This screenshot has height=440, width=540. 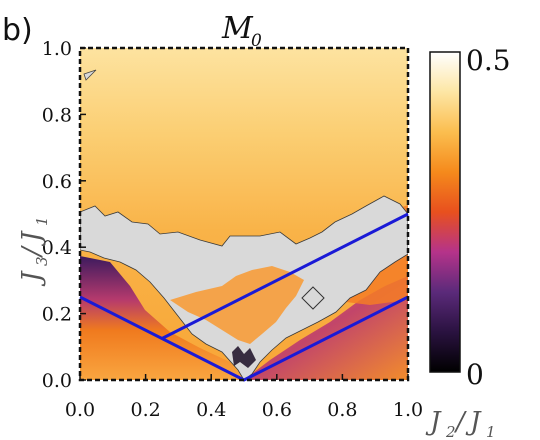 I want to click on y-tick-label: 0.8, so click(x=57, y=115).